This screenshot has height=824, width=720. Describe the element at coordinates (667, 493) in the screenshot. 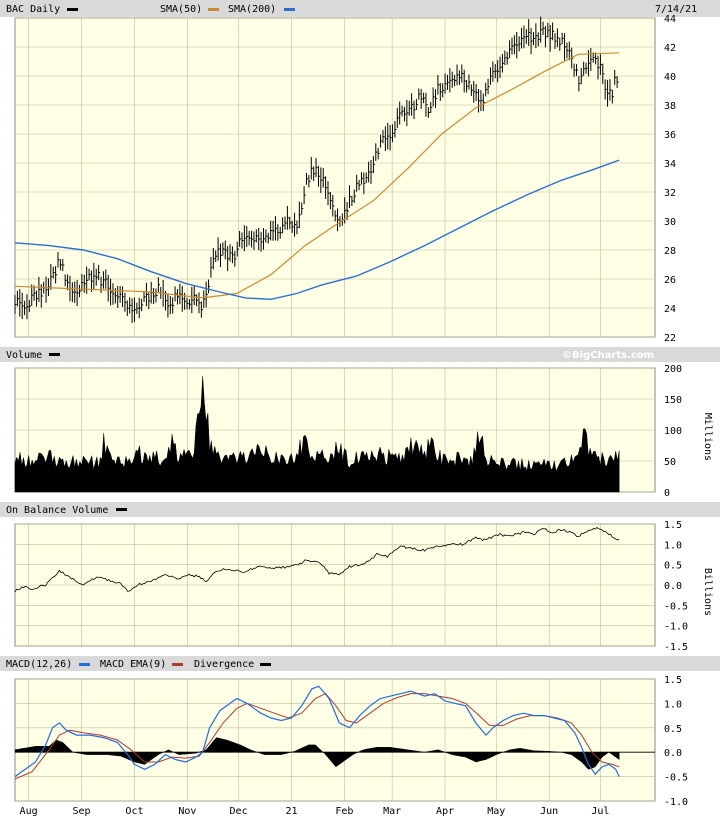

I see `volume-y-tick-label: 0` at that location.